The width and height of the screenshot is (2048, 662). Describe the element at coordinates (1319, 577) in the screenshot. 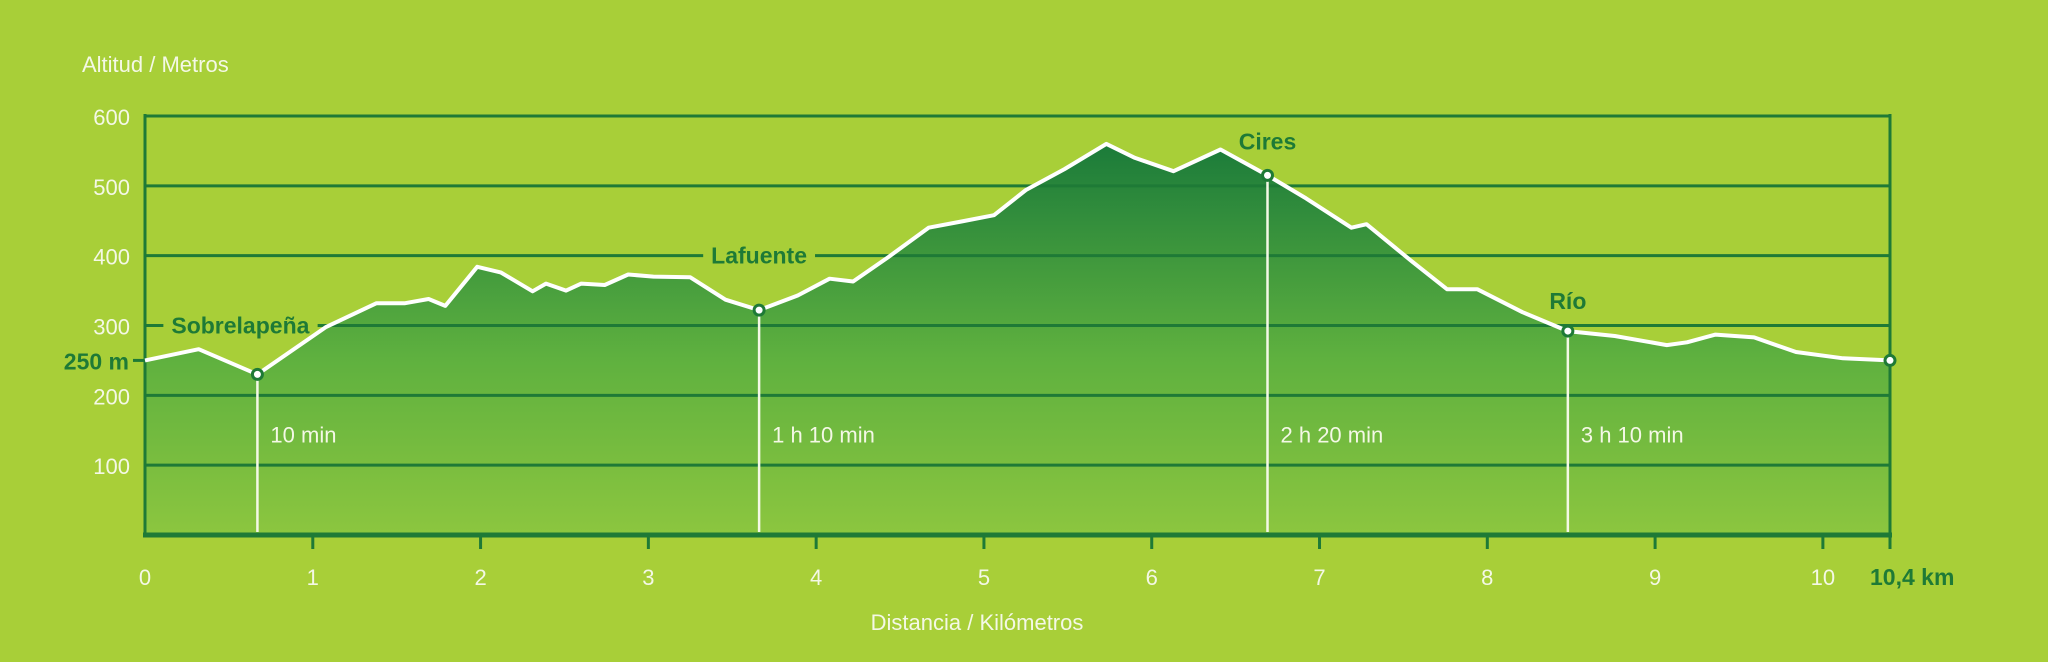

I see `x-tick-label-7: 7` at that location.